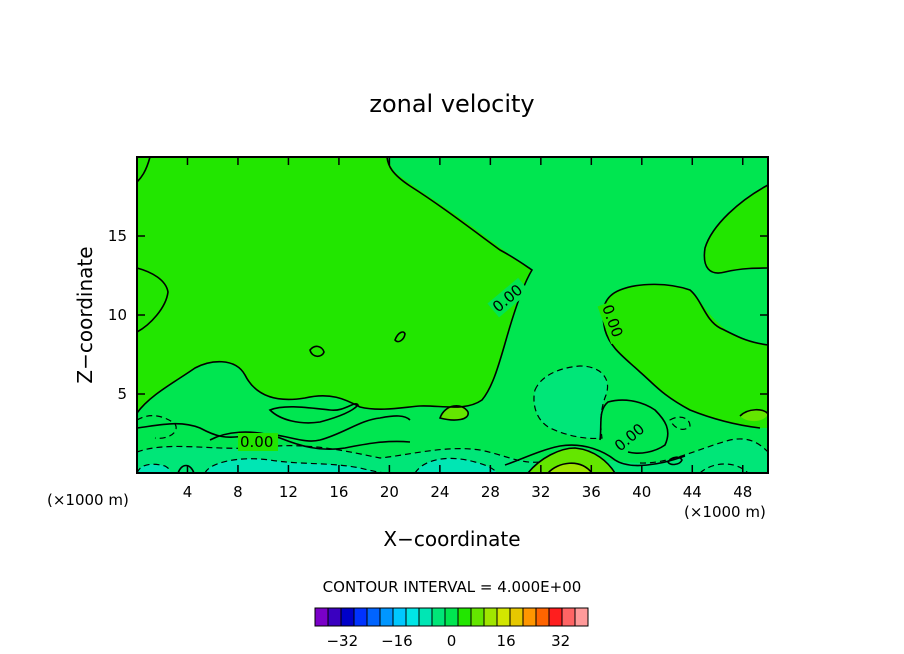 The height and width of the screenshot is (654, 904). Describe the element at coordinates (317, 351) in the screenshot. I see `contour-zero-patch-a` at that location.